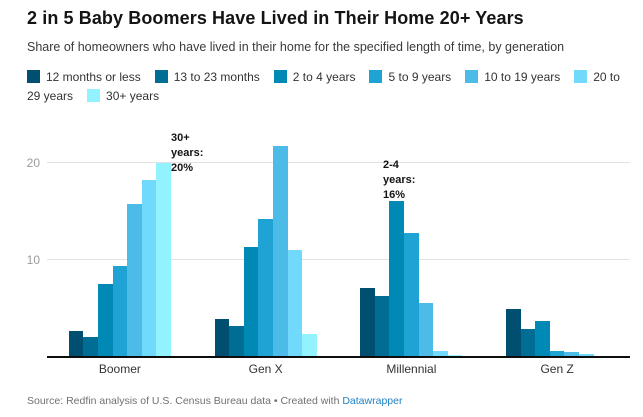  What do you see at coordinates (33, 259) in the screenshot?
I see `y-axis-tick-label: 10` at bounding box center [33, 259].